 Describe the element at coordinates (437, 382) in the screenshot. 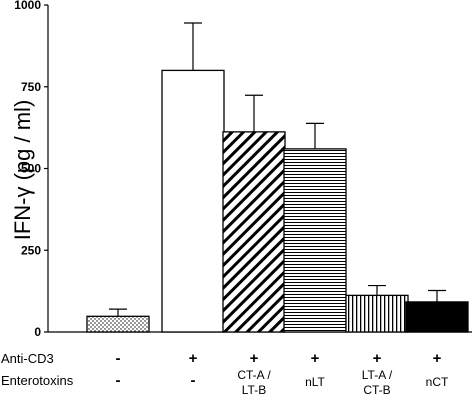

I see `condition-cell: nCT` at that location.